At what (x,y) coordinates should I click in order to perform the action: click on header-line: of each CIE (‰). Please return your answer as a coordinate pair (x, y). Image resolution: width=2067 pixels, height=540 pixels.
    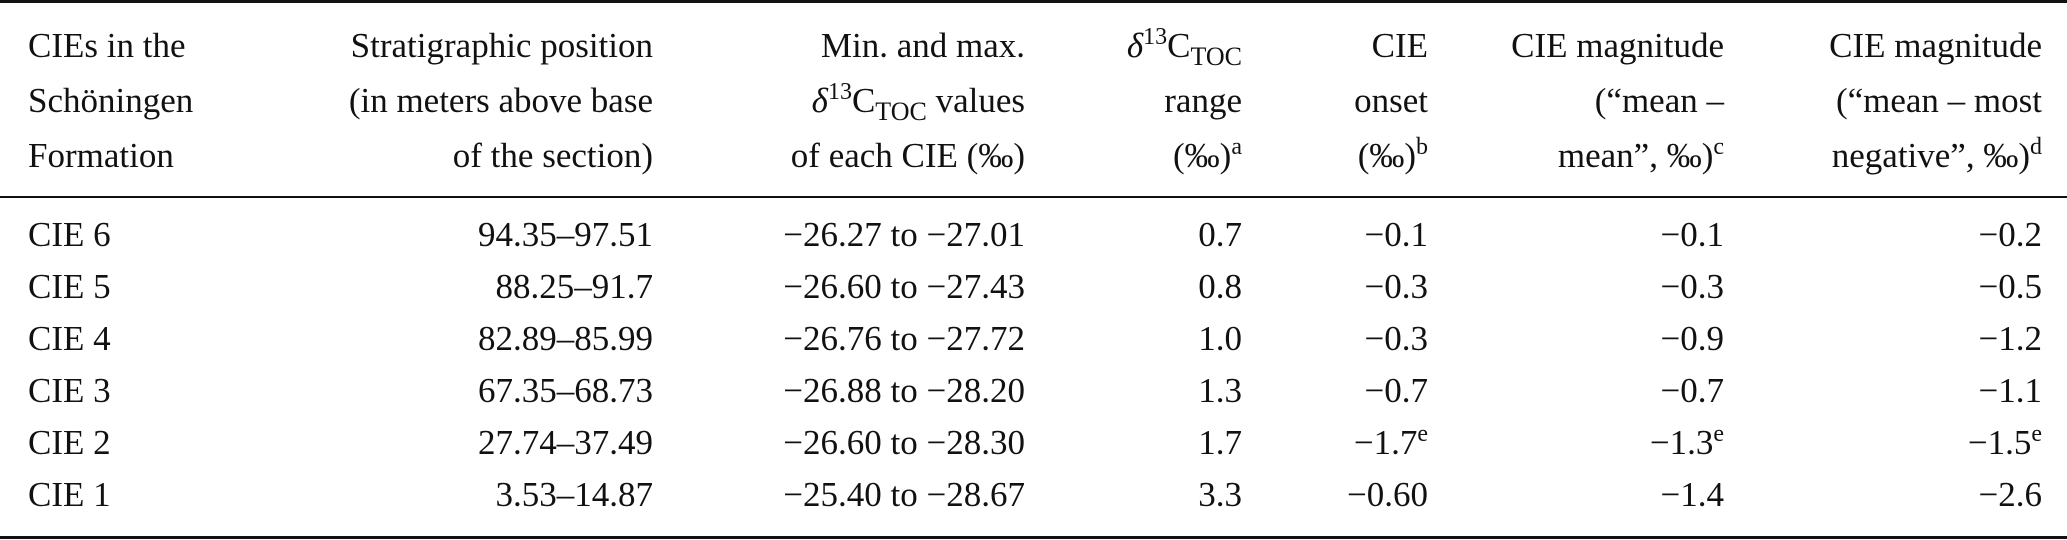
    Looking at the image, I should click on (907, 155).